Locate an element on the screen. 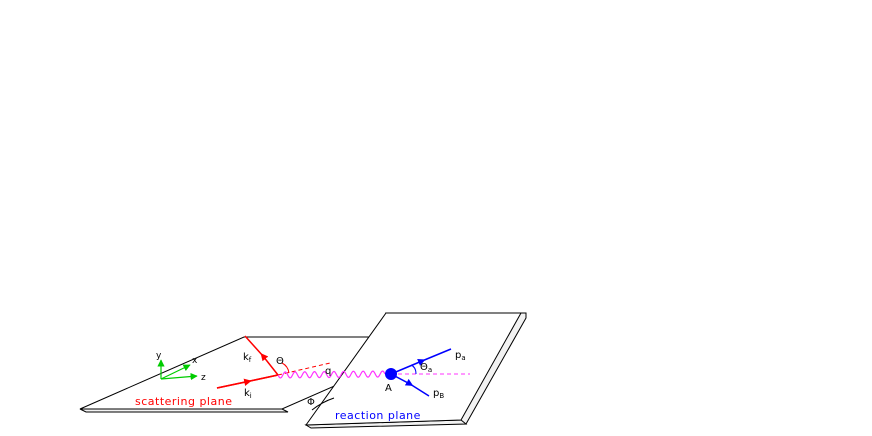  k-f-label: kf is located at coordinates (247, 358).